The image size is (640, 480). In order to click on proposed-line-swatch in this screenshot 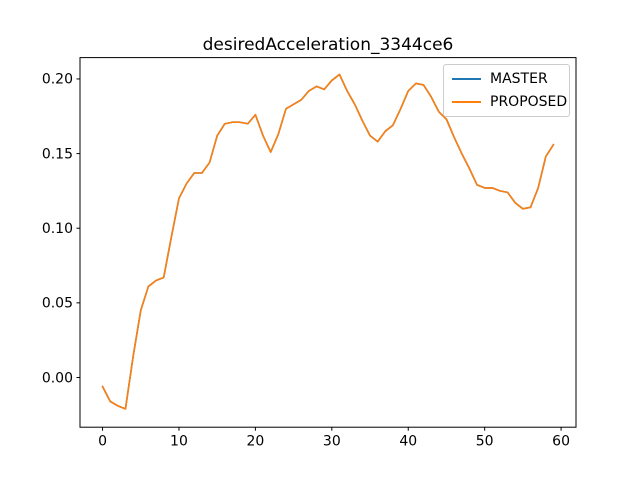, I will do `click(466, 102)`.